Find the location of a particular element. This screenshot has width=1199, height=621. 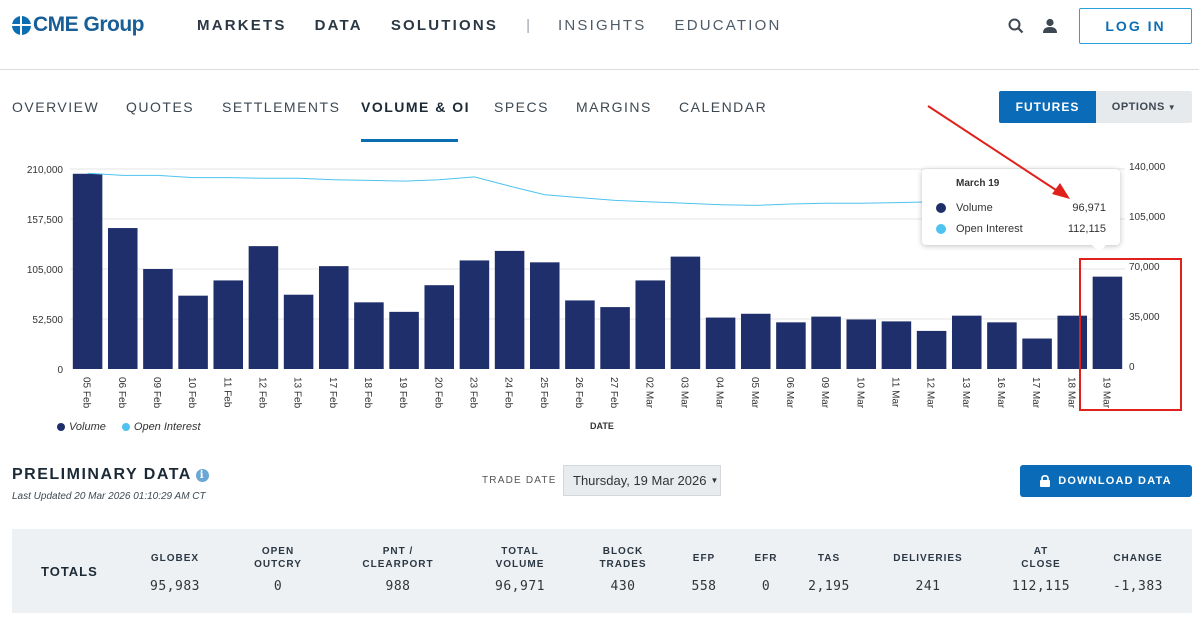

x-tick-label: 23 Feb is located at coordinates (472, 393).